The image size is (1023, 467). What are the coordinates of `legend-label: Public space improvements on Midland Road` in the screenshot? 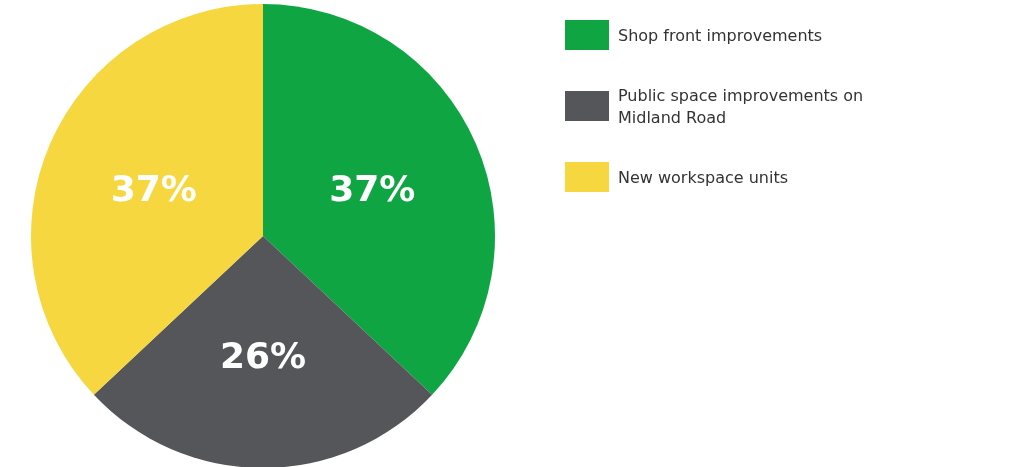 It's located at (743, 106).